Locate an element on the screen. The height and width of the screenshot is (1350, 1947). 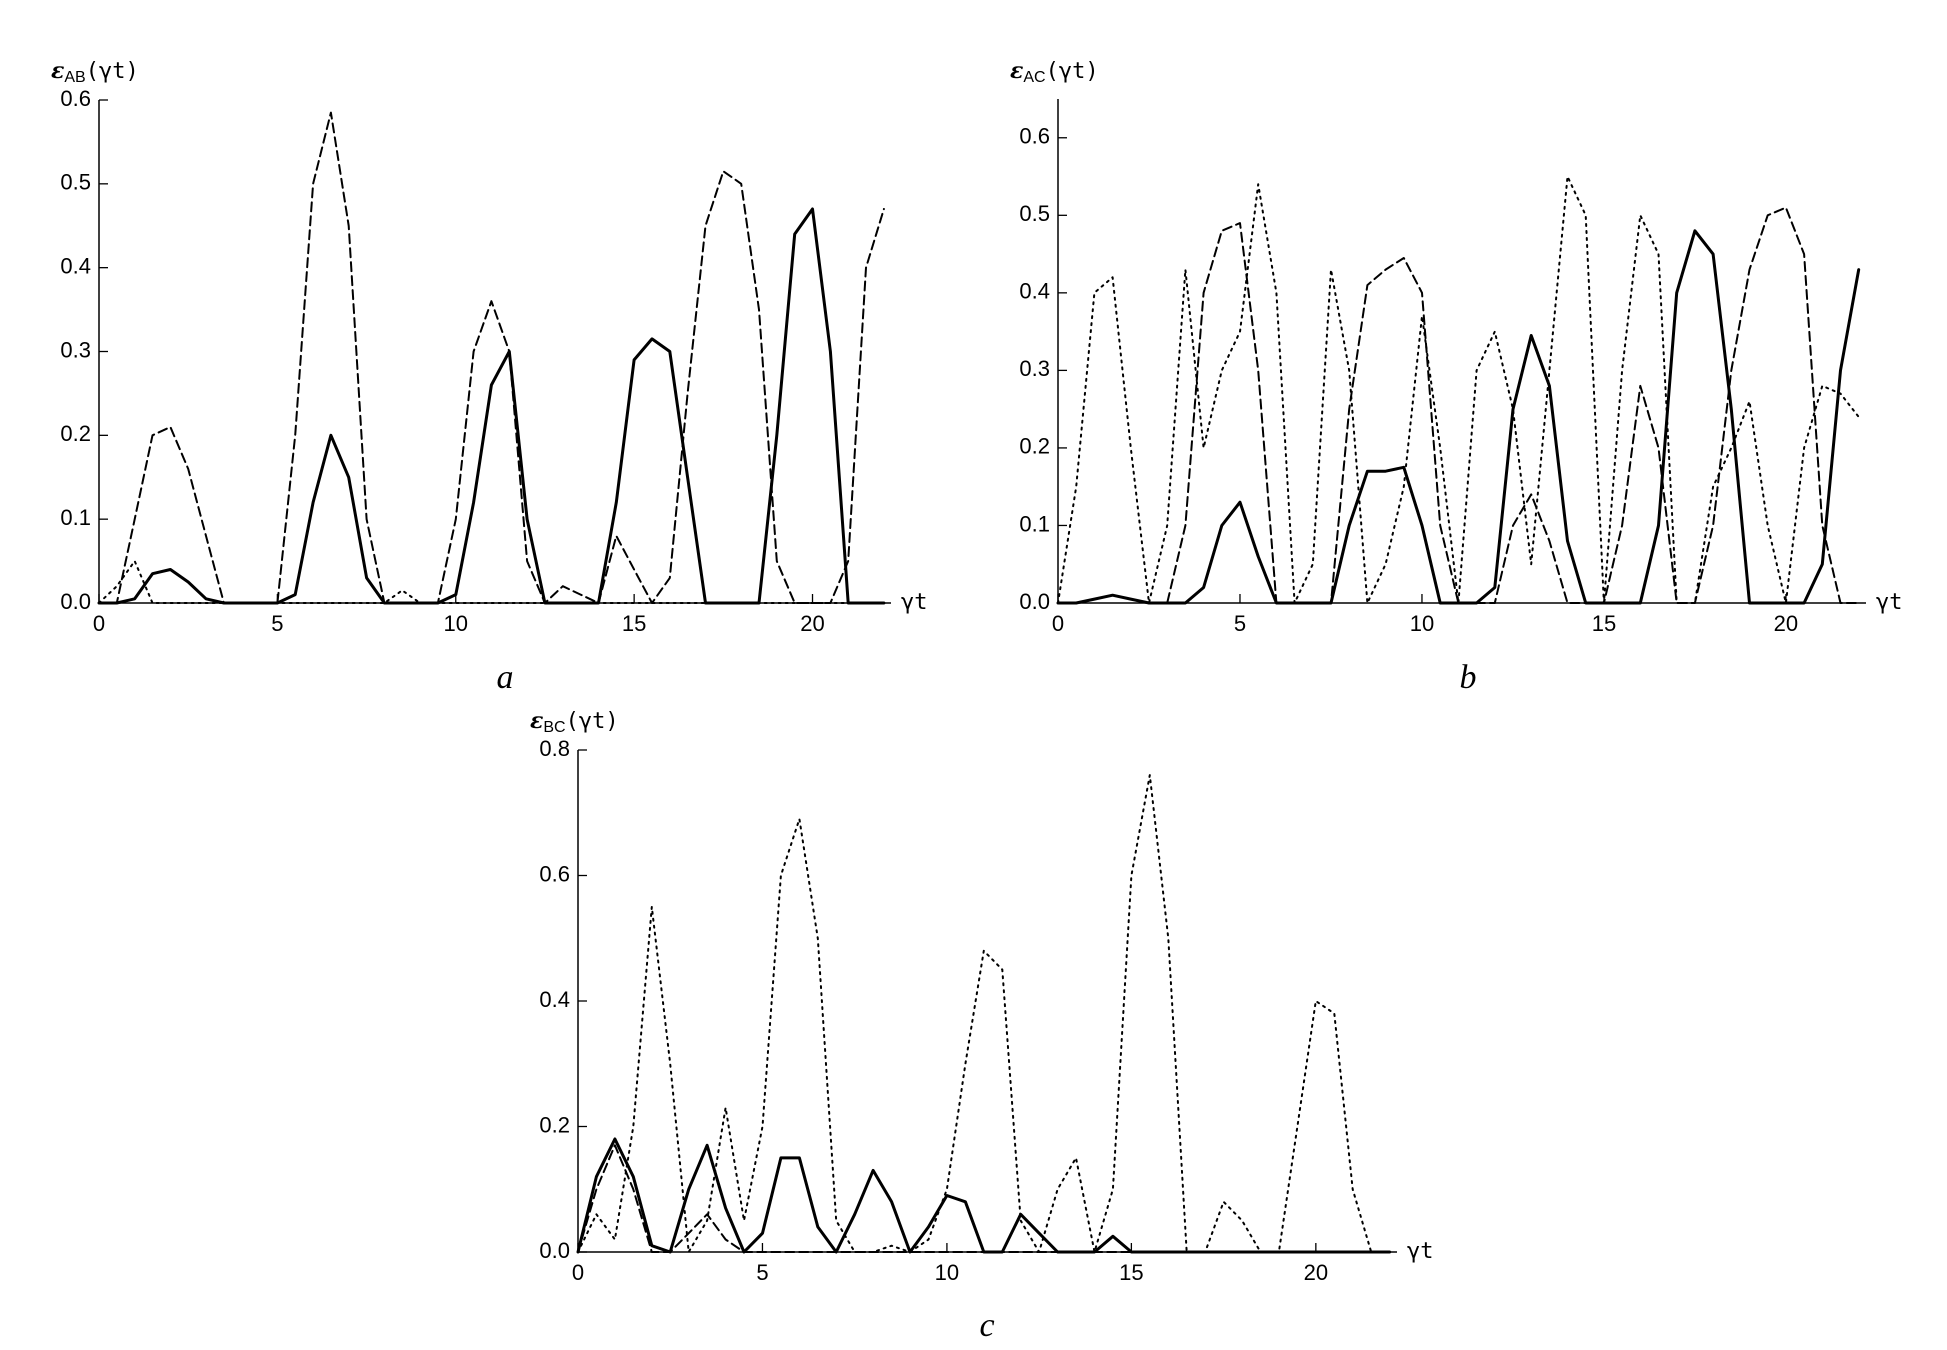
caption: c is located at coordinates (986, 1325).